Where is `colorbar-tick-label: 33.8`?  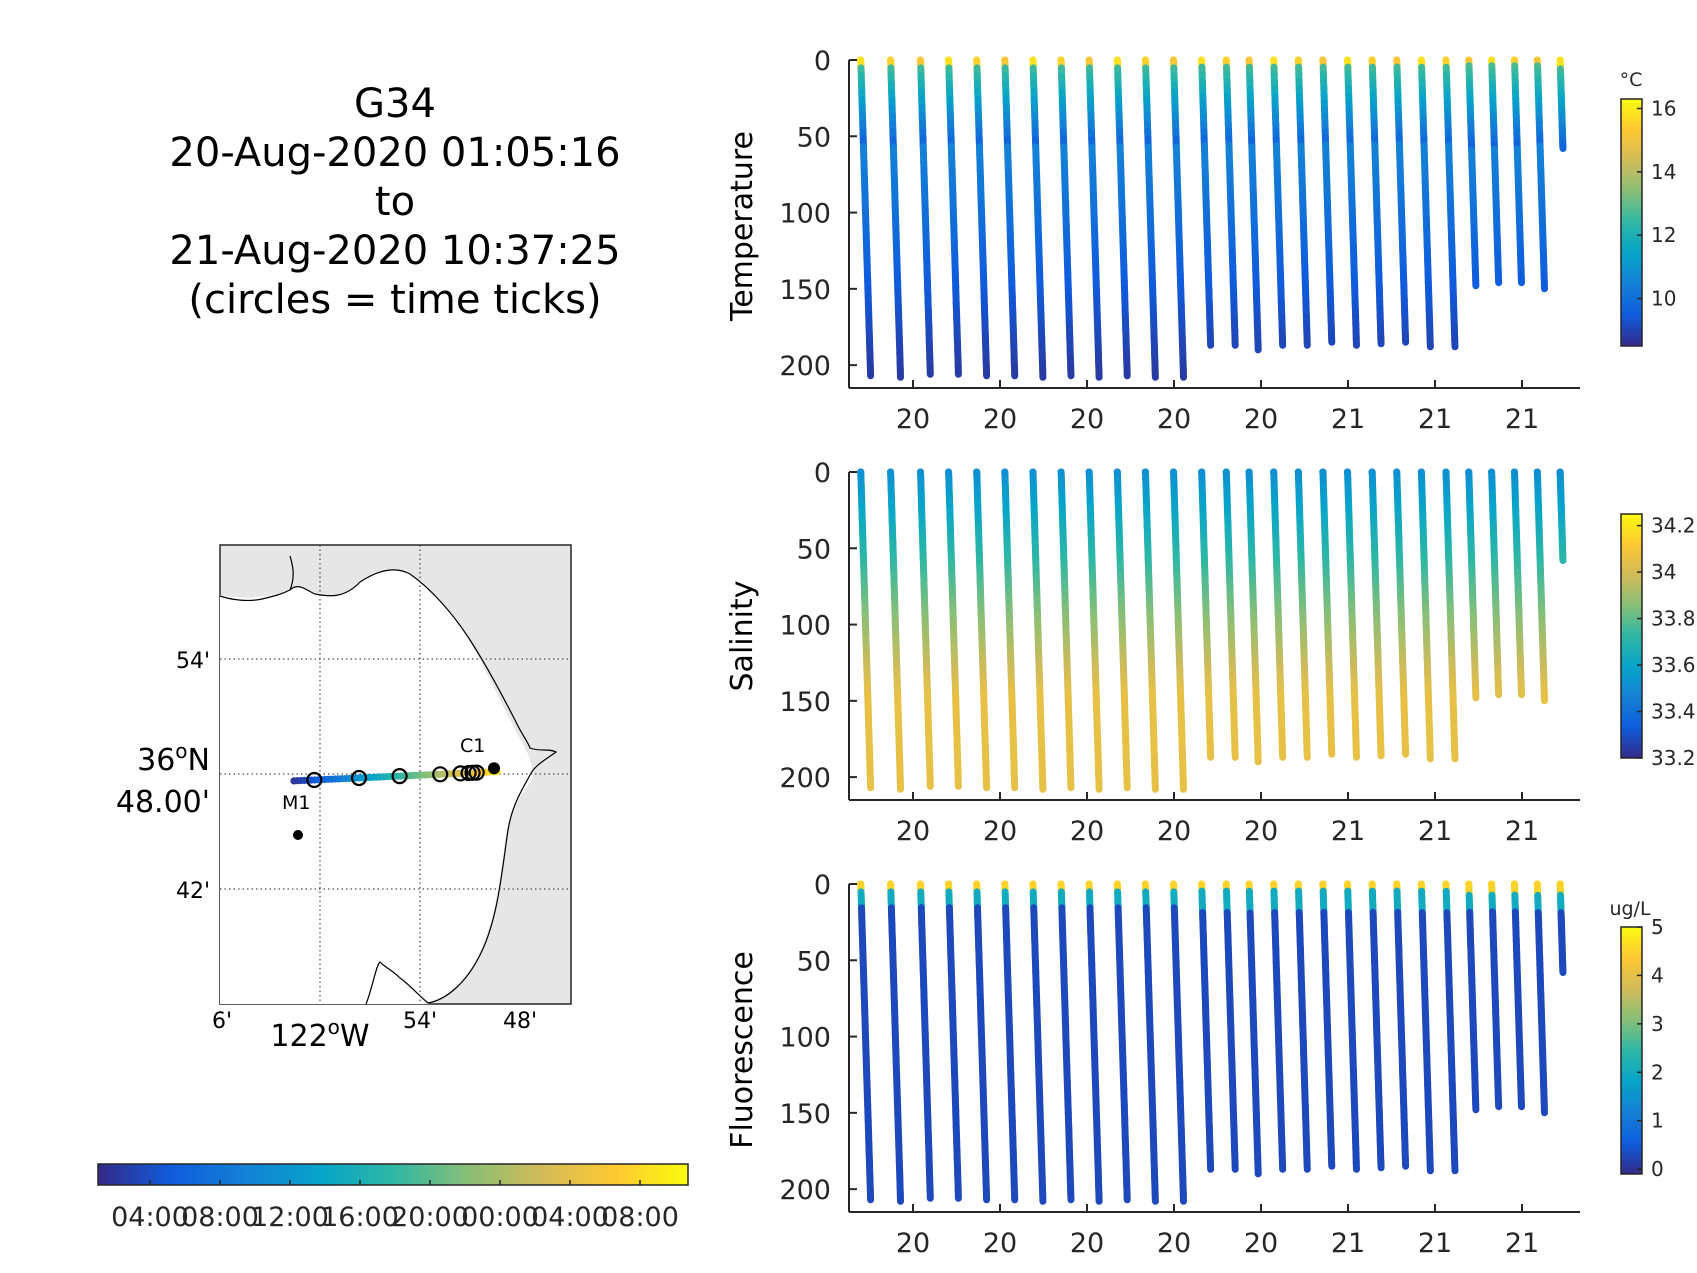 colorbar-tick-label: 33.8 is located at coordinates (1673, 619).